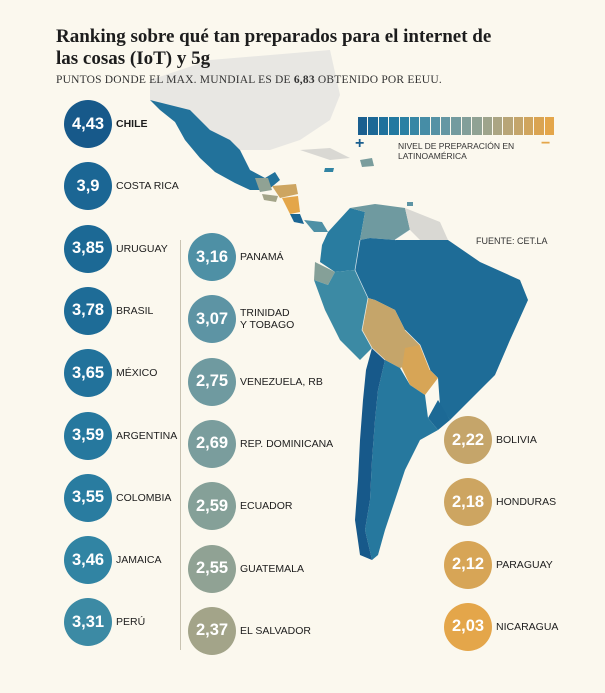 The width and height of the screenshot is (605, 693). I want to click on ranking-item: 2,12 PARAGUAY, so click(498, 564).